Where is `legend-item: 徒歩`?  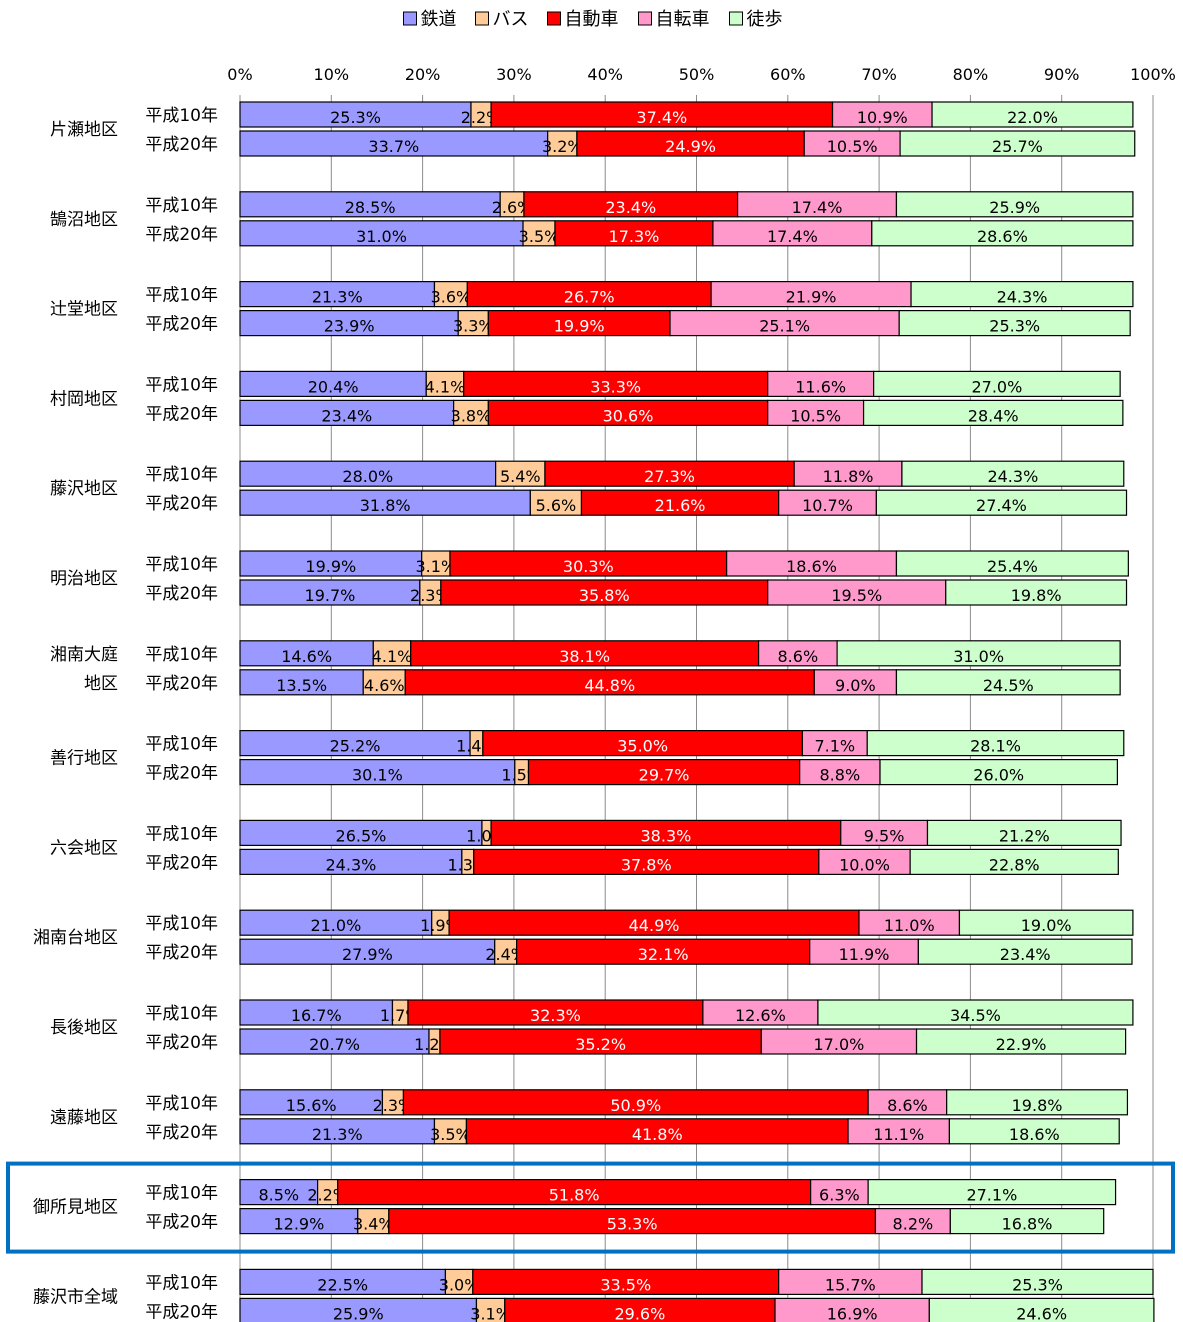
legend-item: 徒歩 is located at coordinates (756, 19).